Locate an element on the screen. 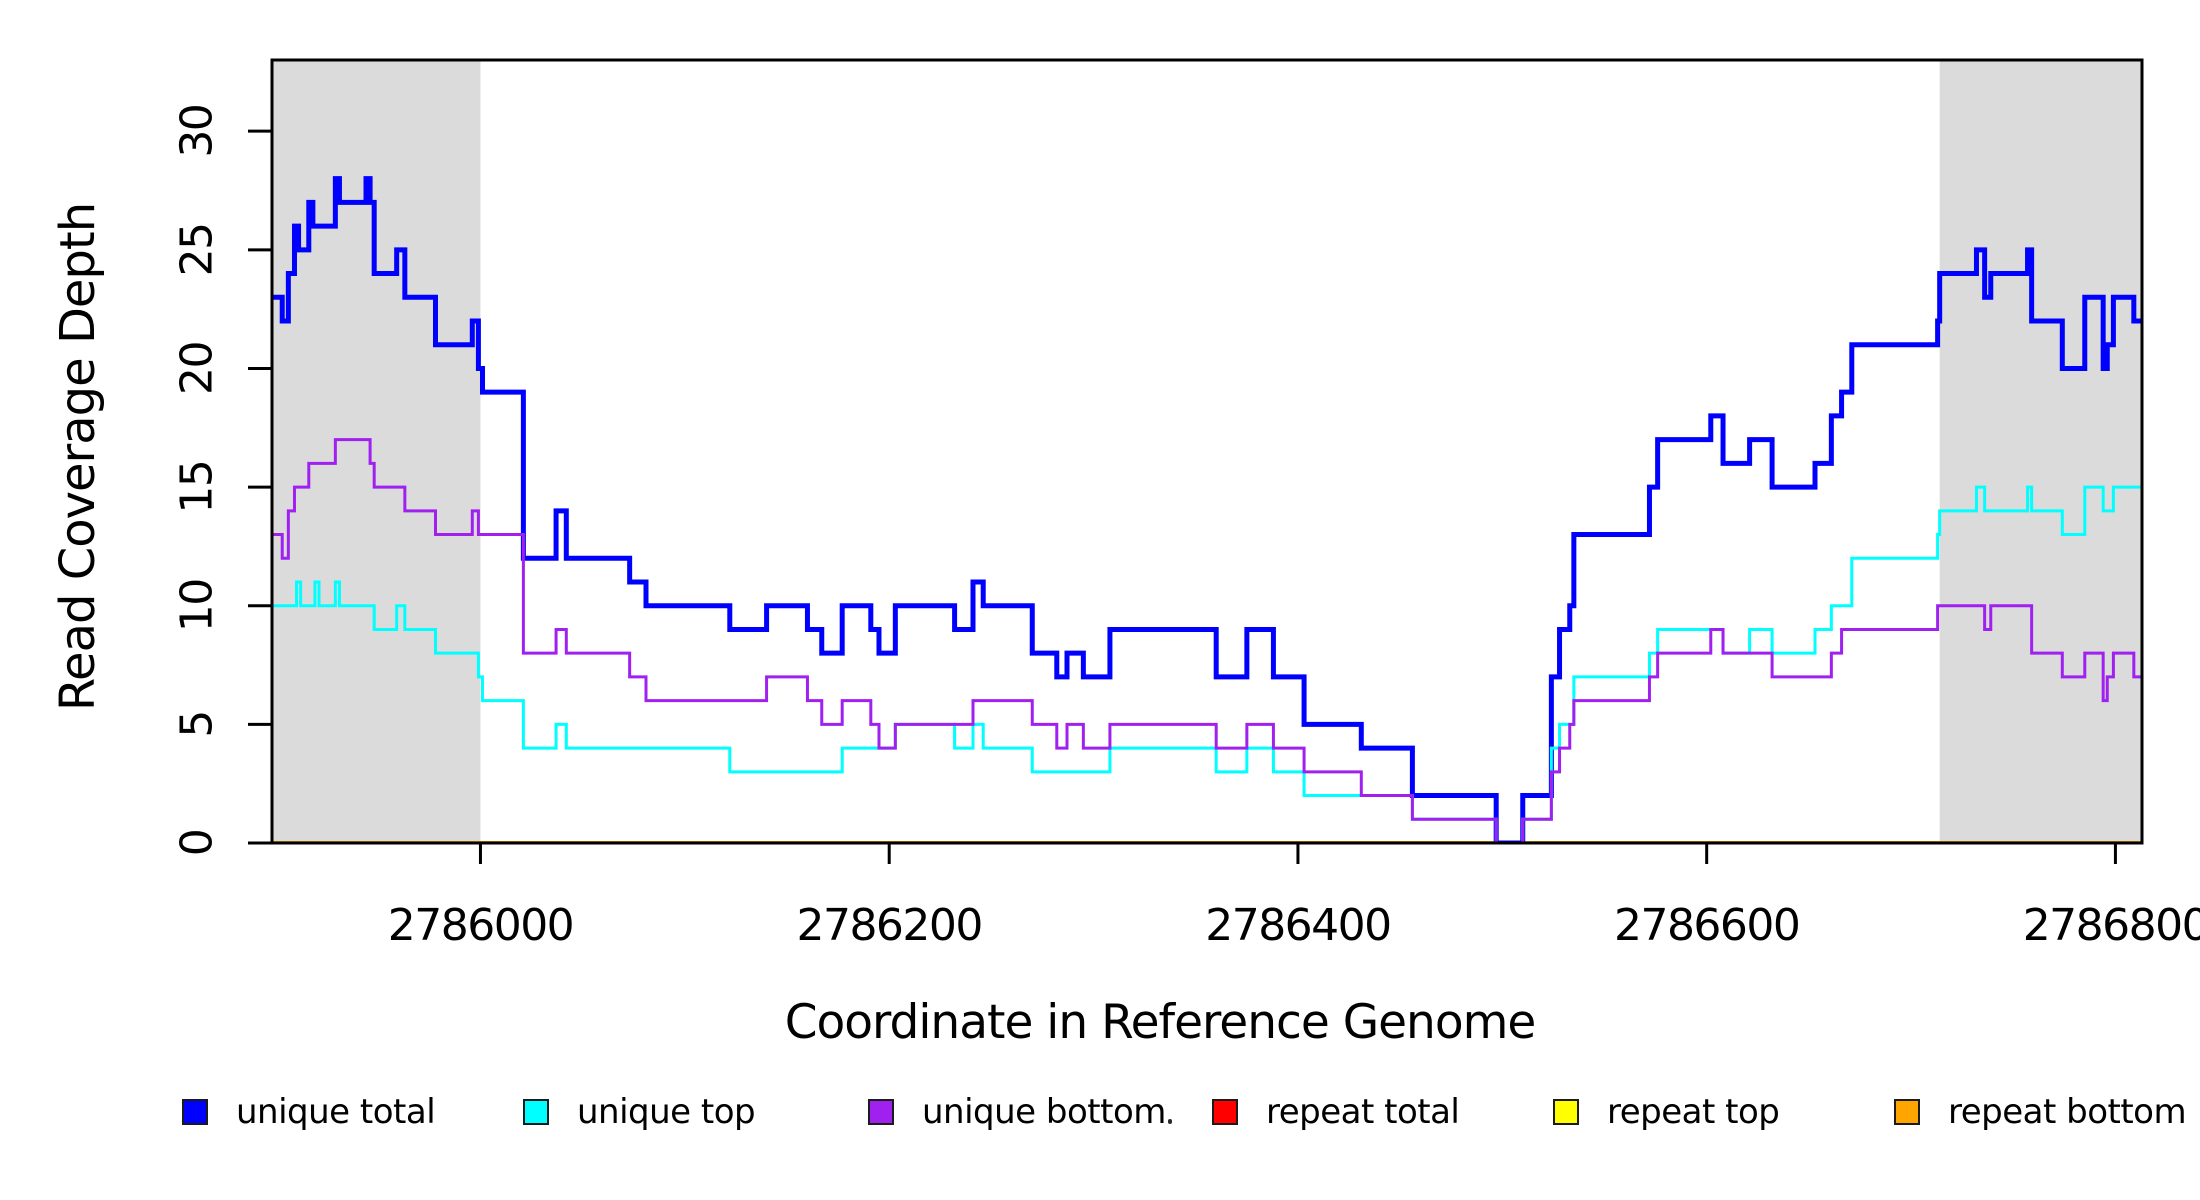  y-tick-label: 25 is located at coordinates (197, 249).